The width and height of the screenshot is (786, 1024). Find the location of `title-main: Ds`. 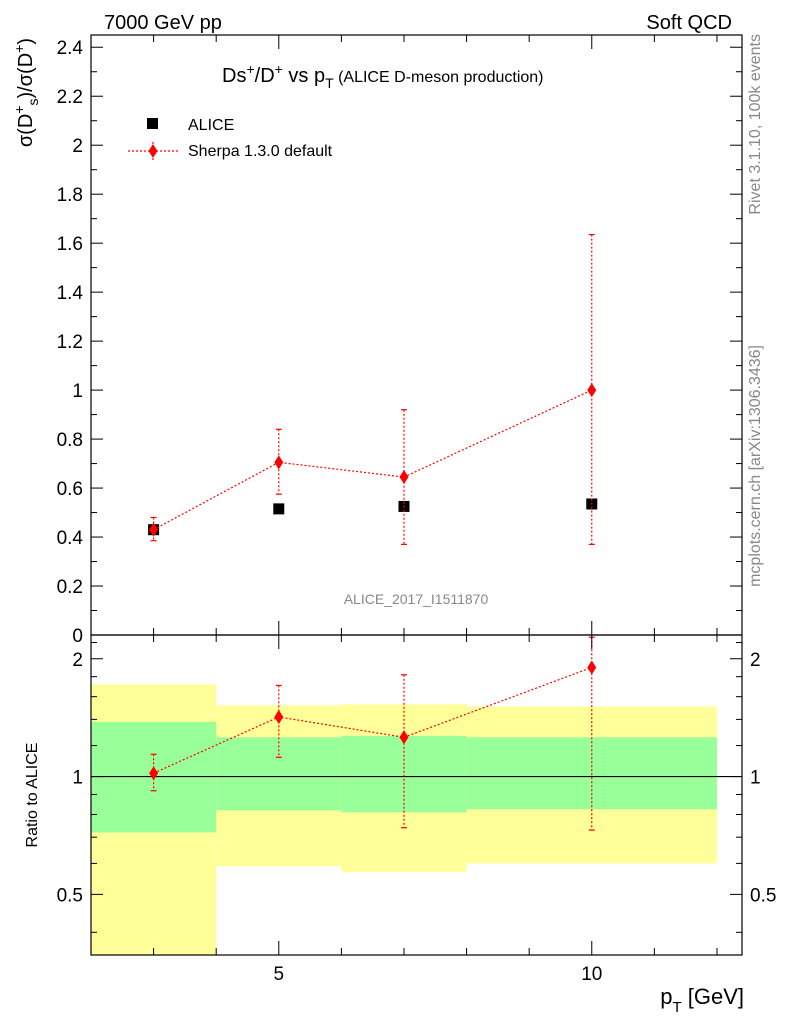

title-main: Ds is located at coordinates (234, 76).